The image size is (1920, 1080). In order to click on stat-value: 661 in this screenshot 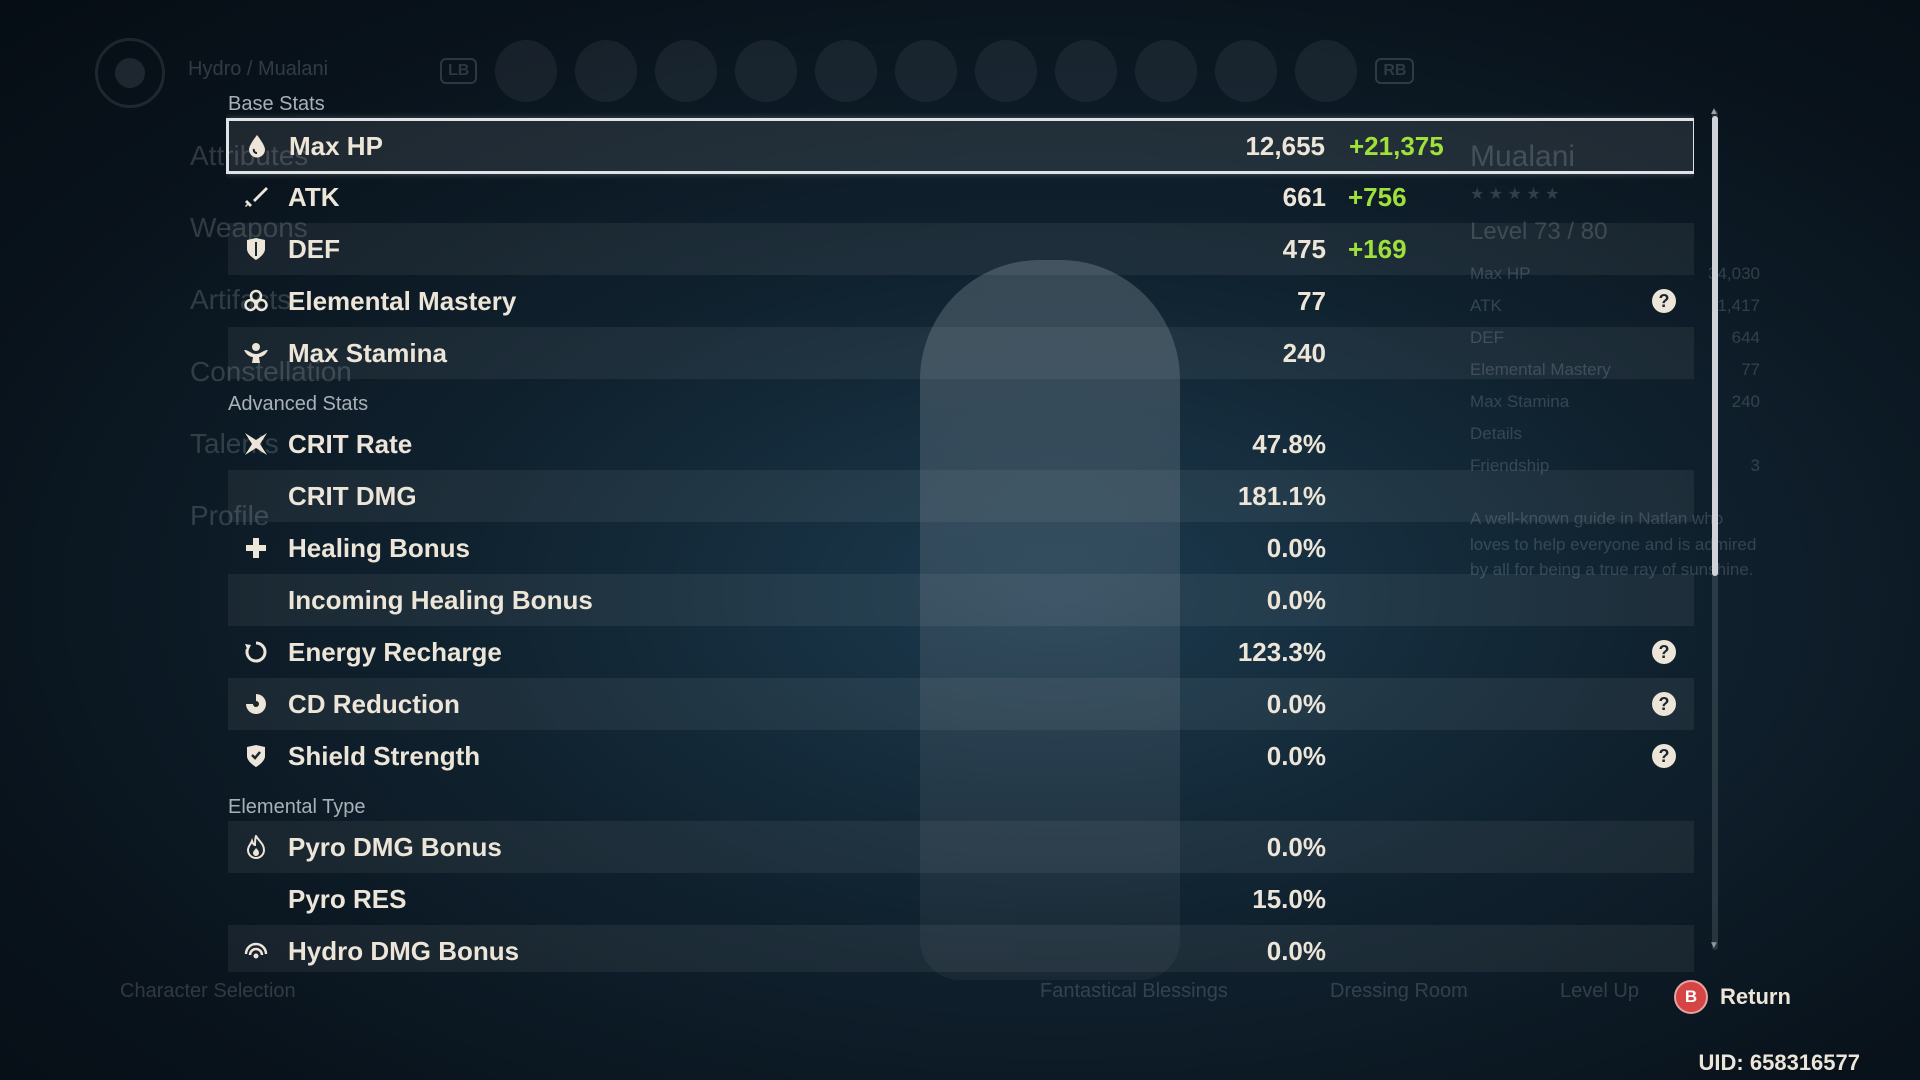, I will do `click(1304, 196)`.